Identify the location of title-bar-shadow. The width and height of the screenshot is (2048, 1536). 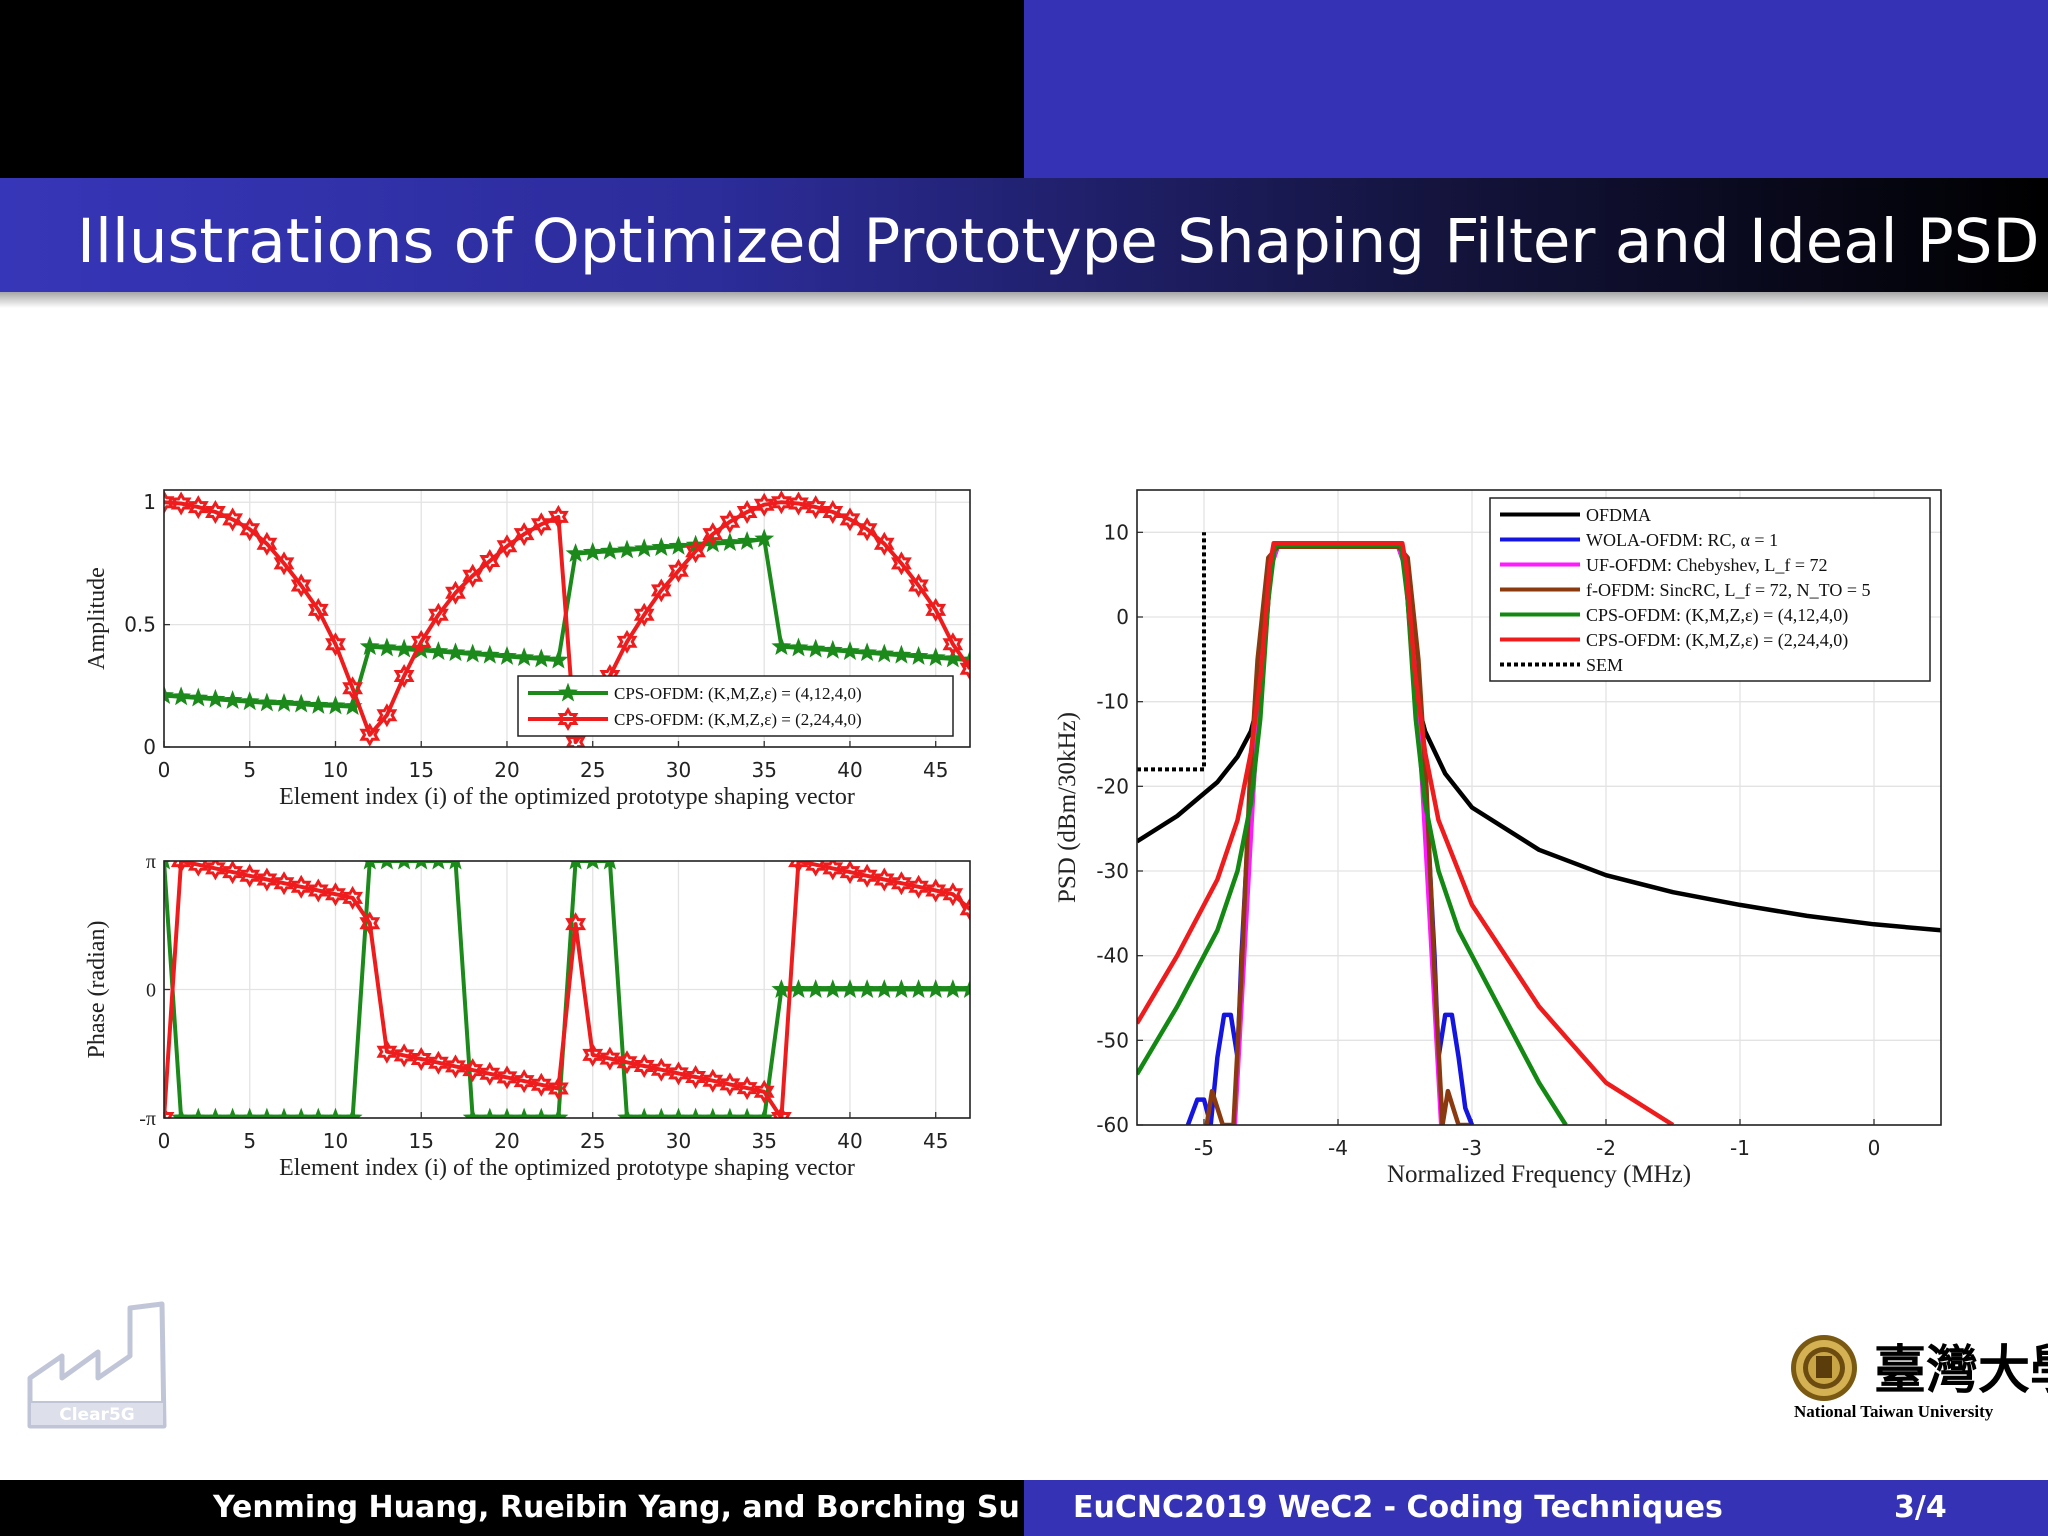
(1024, 300).